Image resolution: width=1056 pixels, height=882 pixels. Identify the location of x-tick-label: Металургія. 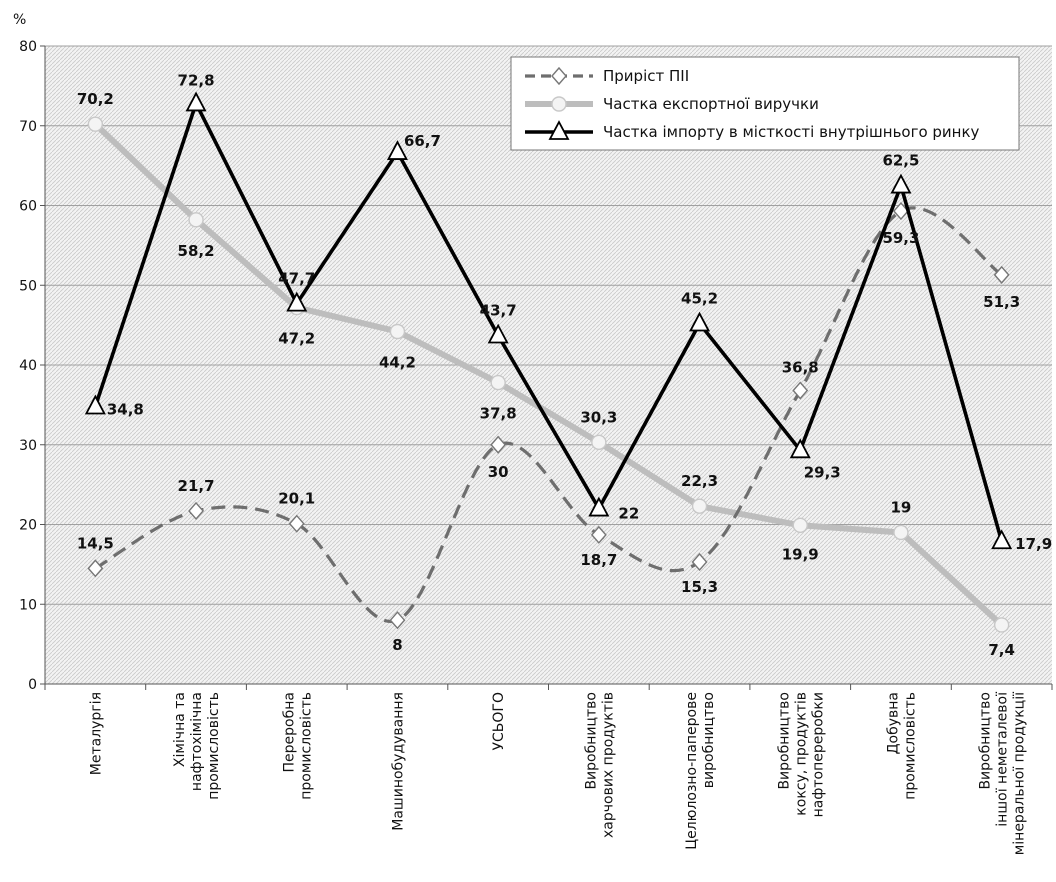
(96, 733).